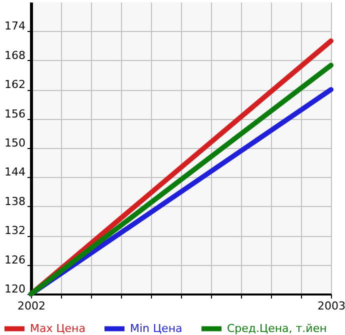 The height and width of the screenshot is (335, 345). What do you see at coordinates (15, 85) in the screenshot?
I see `y-tick-label: 162` at bounding box center [15, 85].